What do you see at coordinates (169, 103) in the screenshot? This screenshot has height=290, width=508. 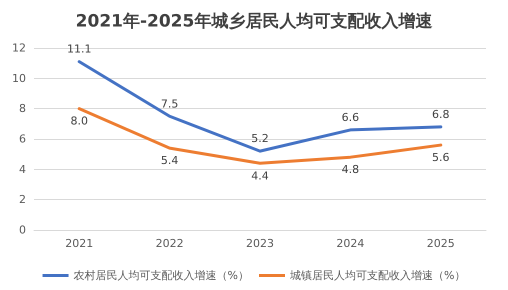 I see `data-label: 7.5` at bounding box center [169, 103].